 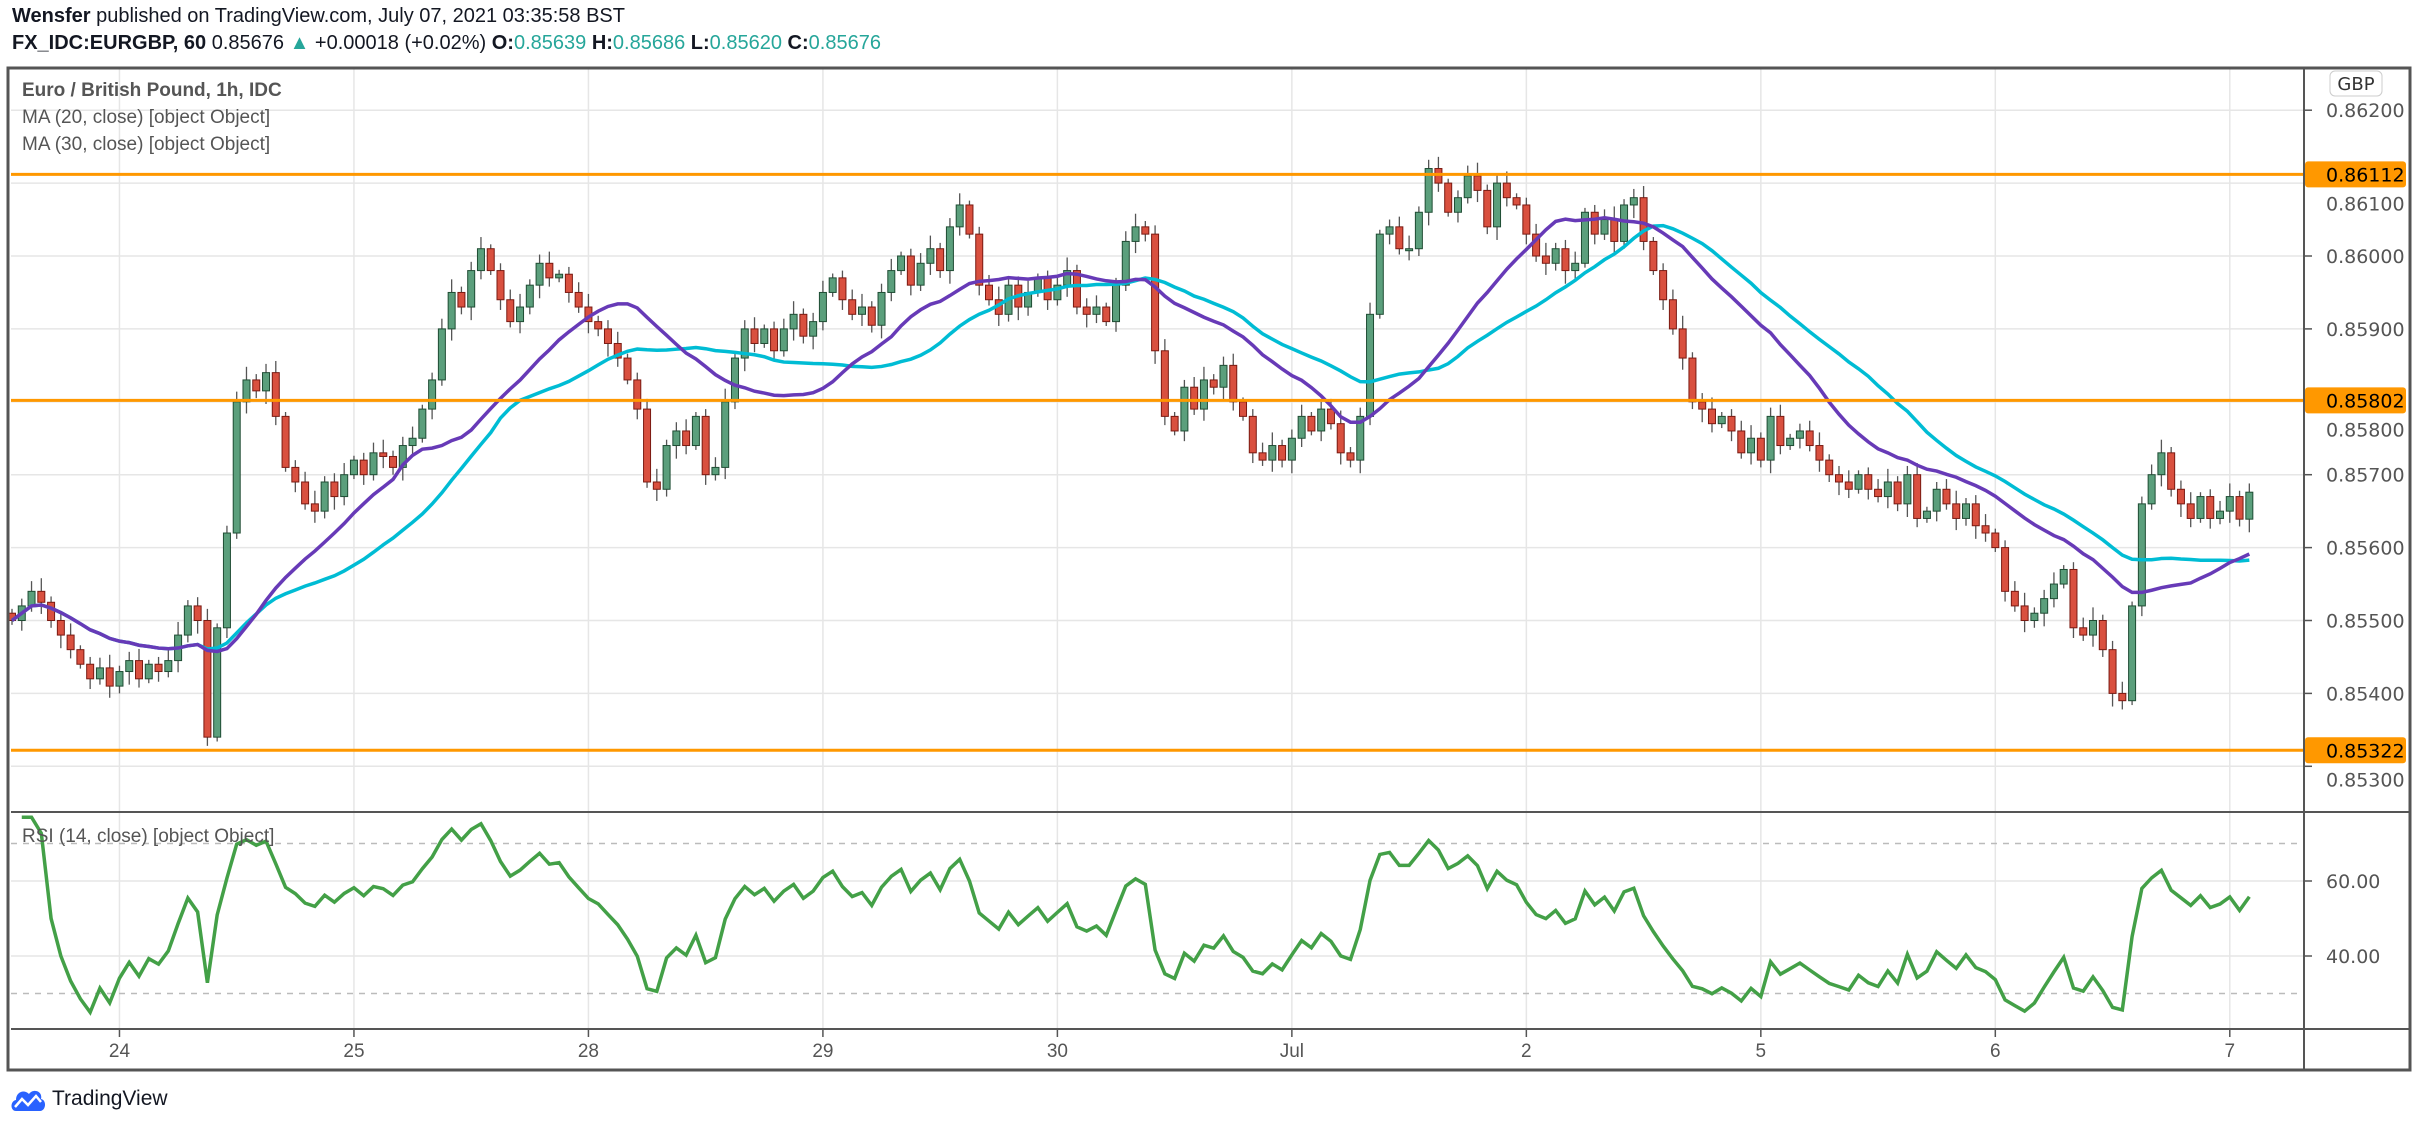 I want to click on low-value: 0.85620, so click(x=745, y=43).